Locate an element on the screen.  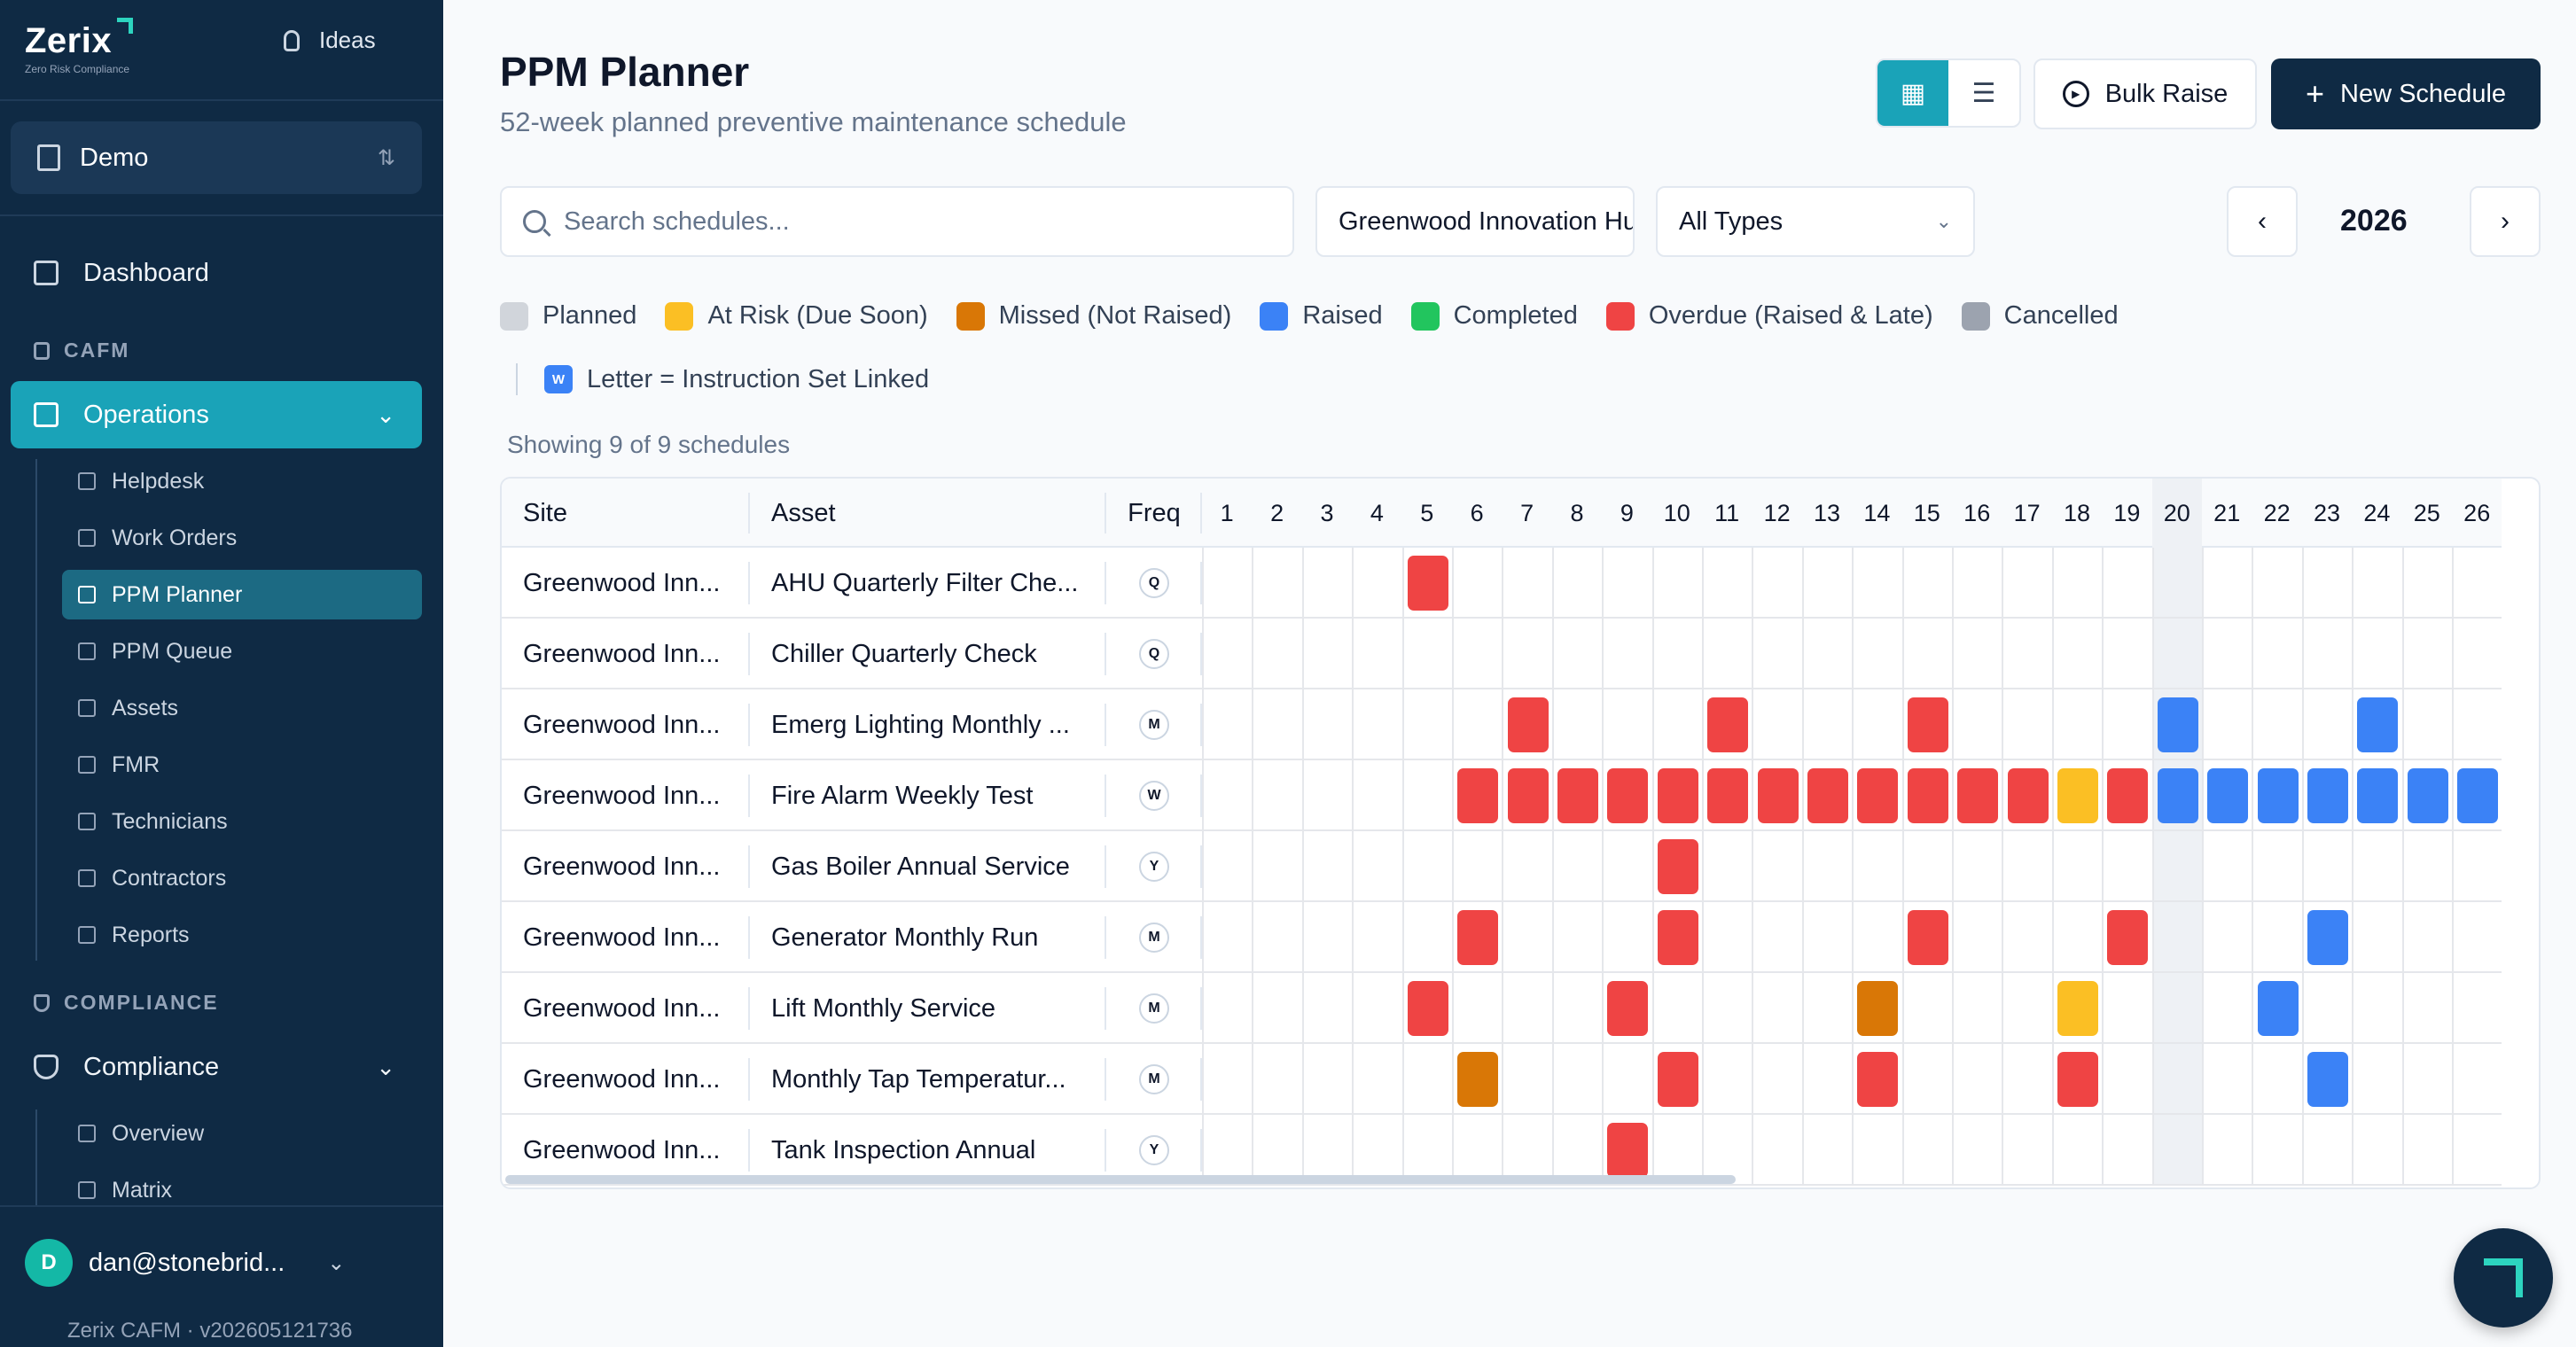
week-header: 8 is located at coordinates (1577, 513).